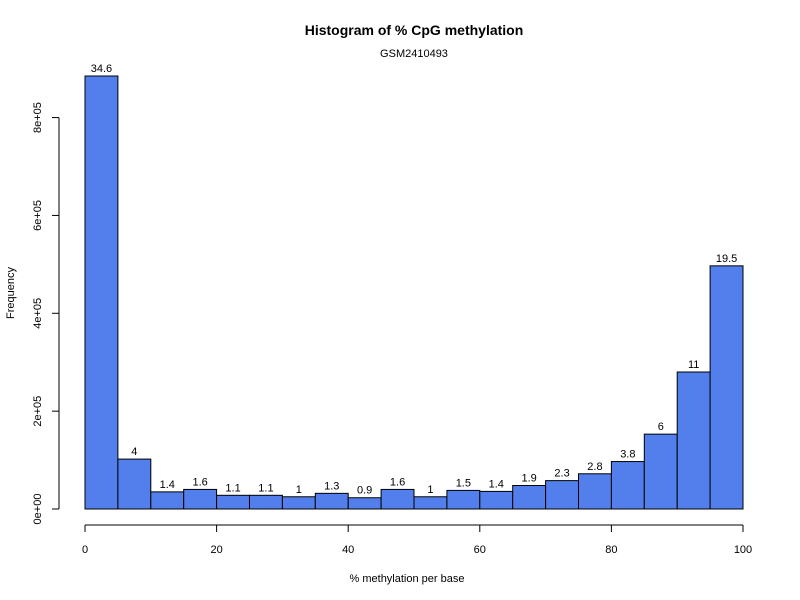  I want to click on x-tick-label: 40, so click(348, 550).